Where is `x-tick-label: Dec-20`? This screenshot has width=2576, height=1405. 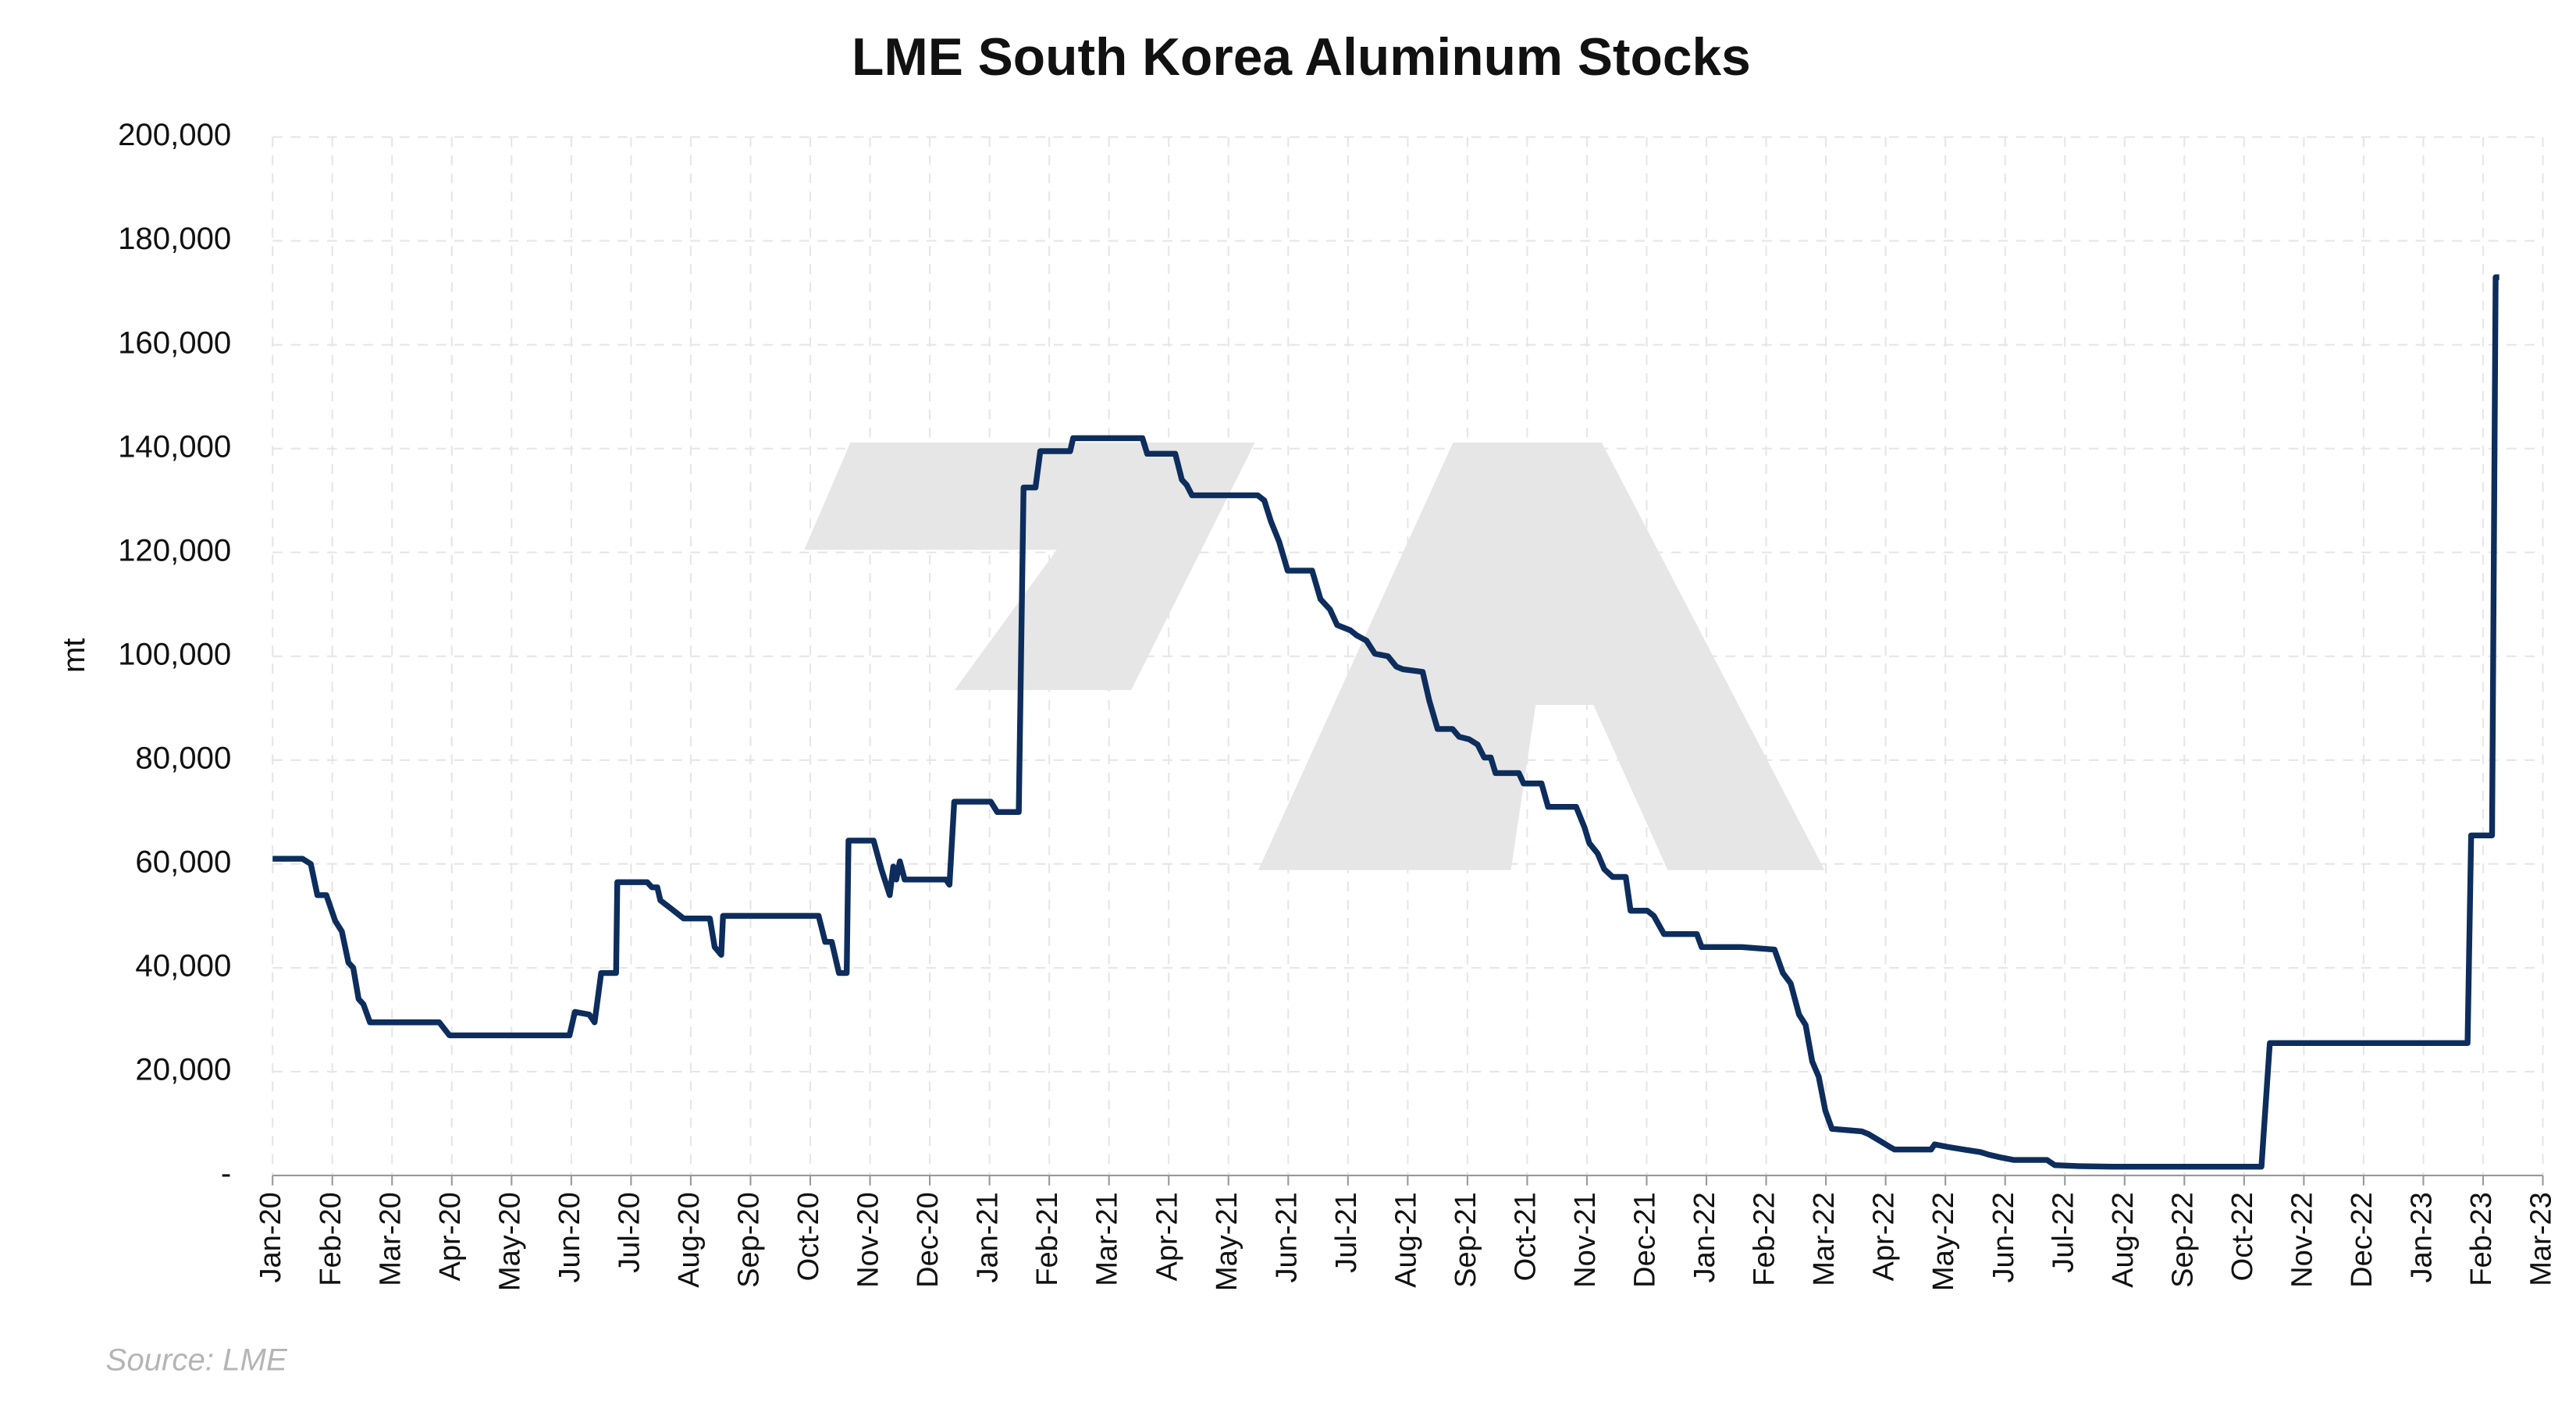
x-tick-label: Dec-20 is located at coordinates (929, 1240).